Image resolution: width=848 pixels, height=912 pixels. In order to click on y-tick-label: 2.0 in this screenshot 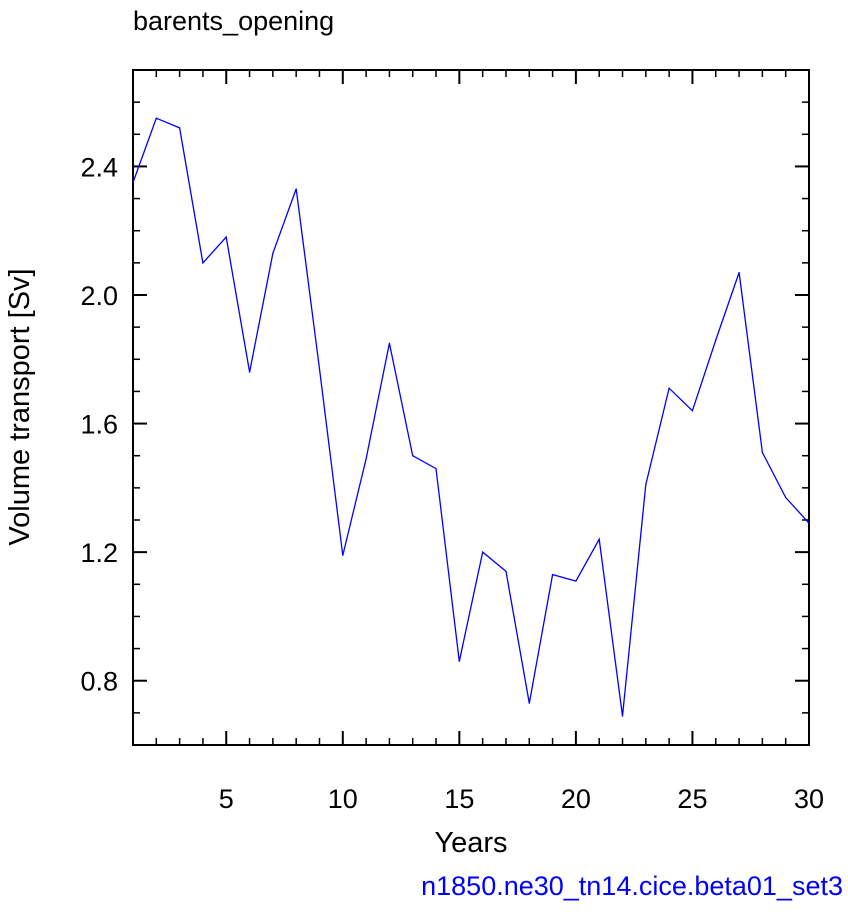, I will do `click(99, 296)`.